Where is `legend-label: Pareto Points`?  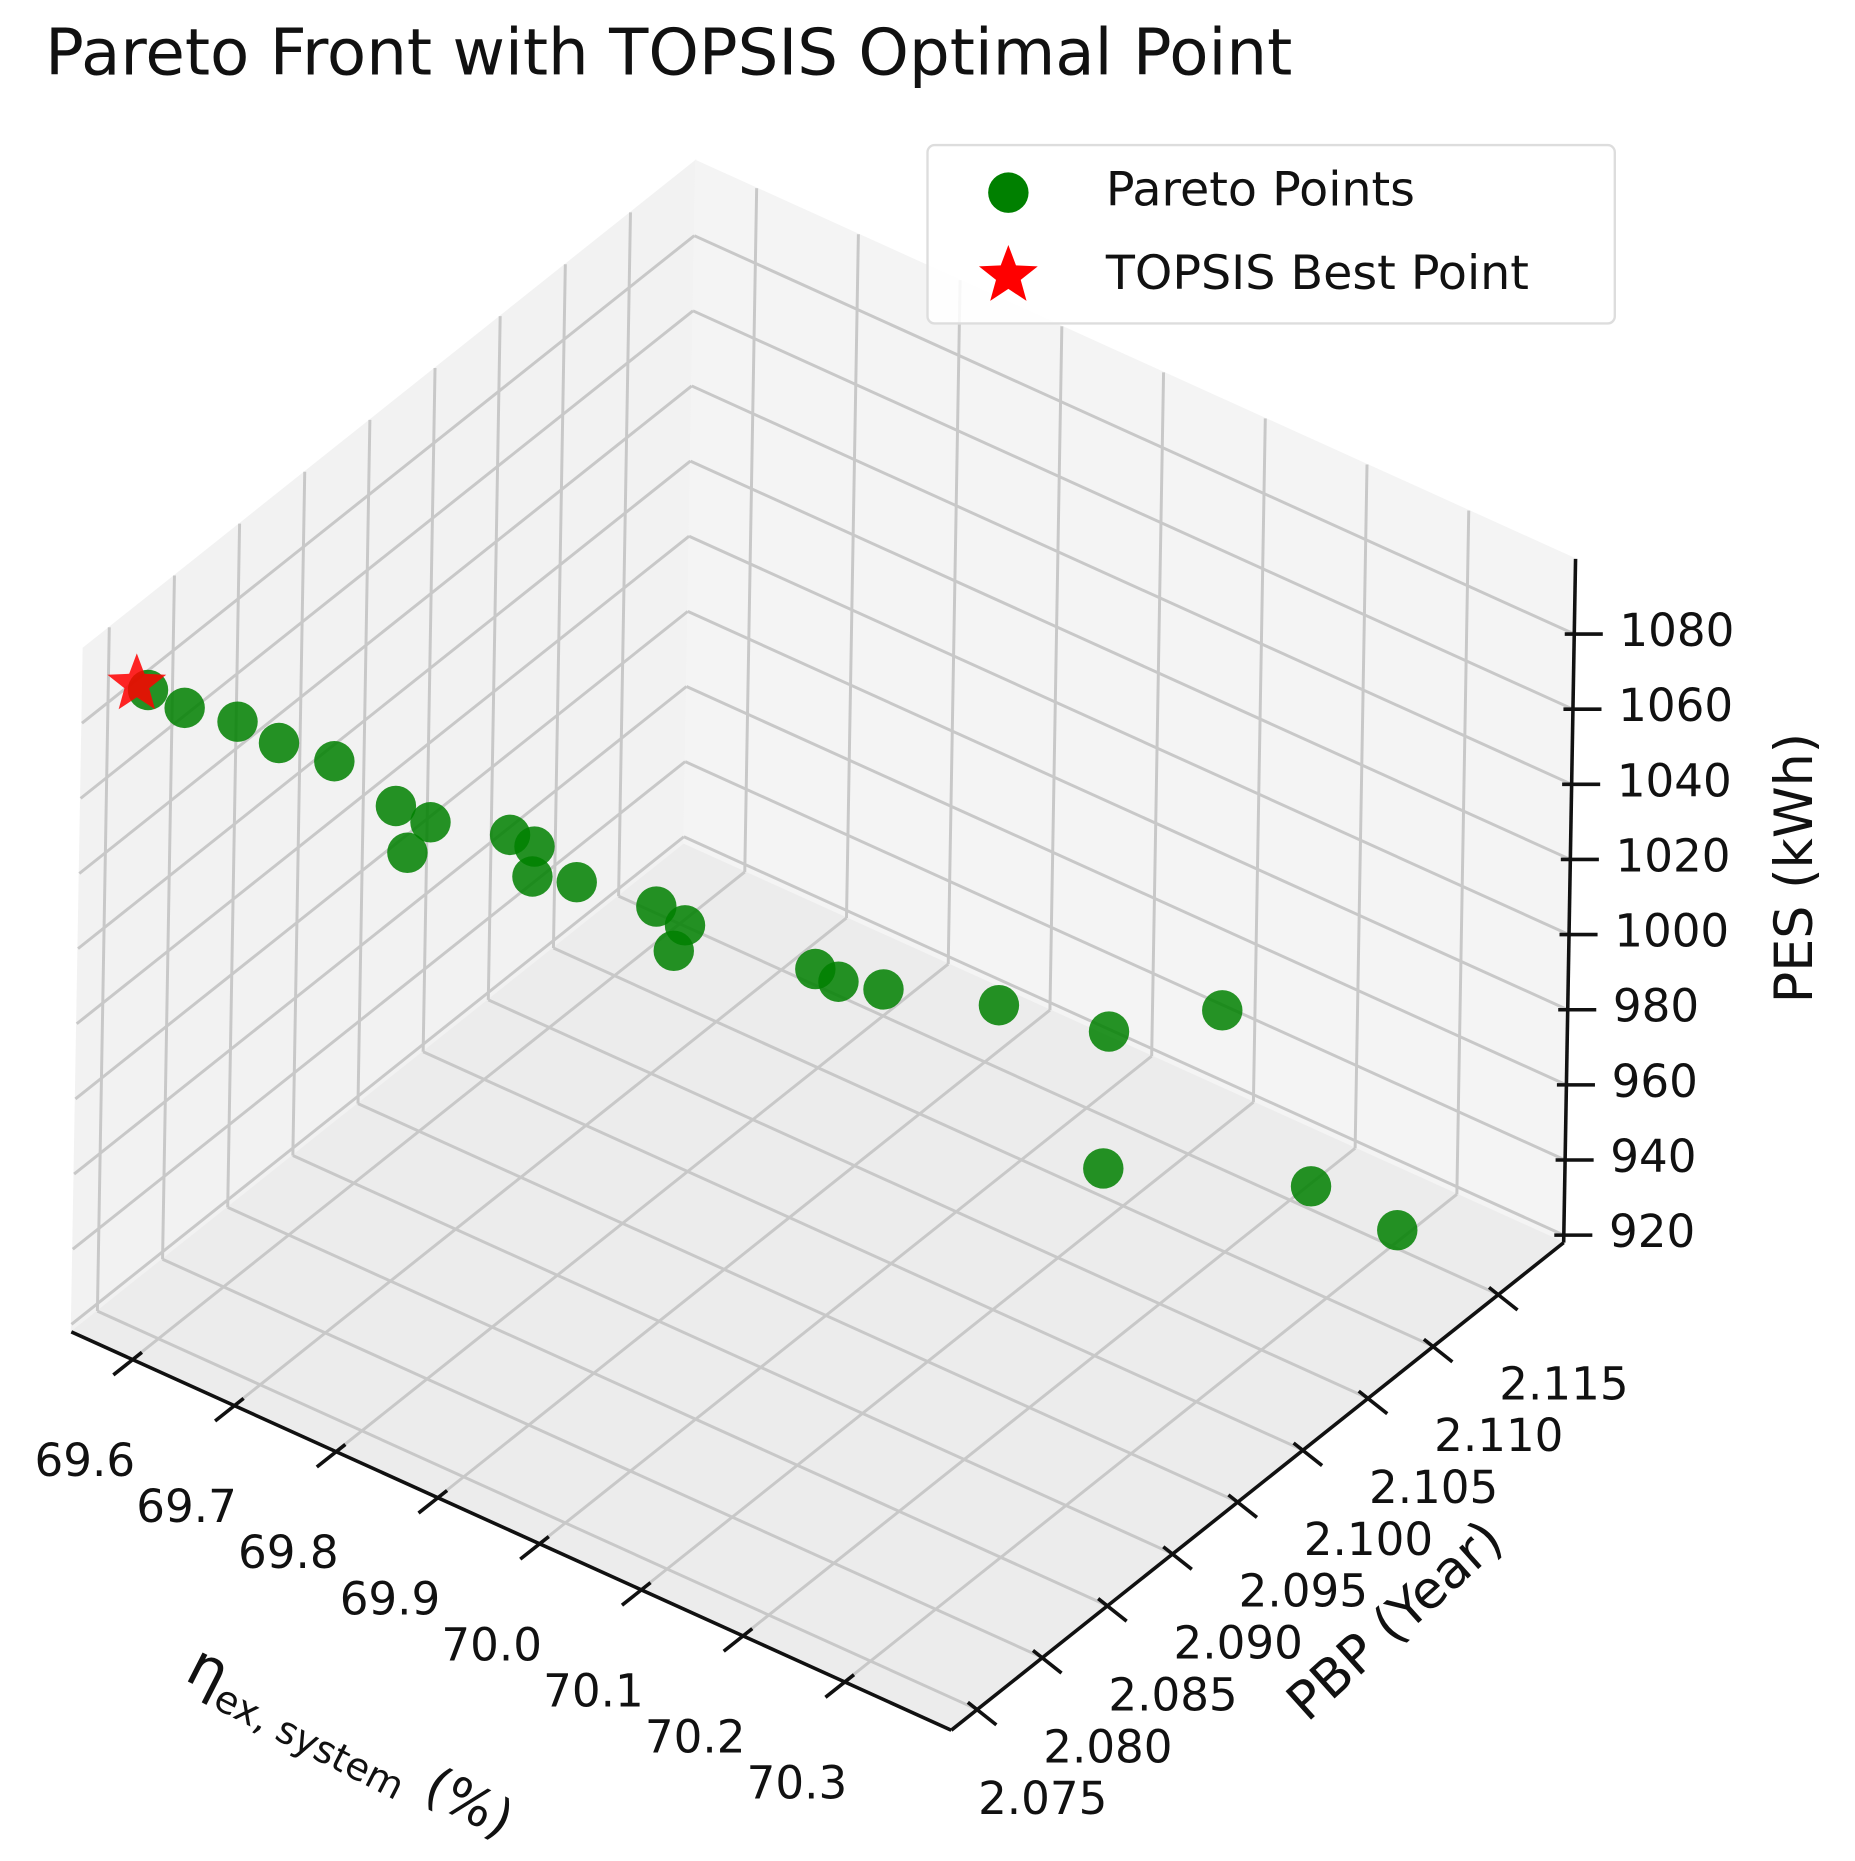
legend-label: Pareto Points is located at coordinates (1260, 190).